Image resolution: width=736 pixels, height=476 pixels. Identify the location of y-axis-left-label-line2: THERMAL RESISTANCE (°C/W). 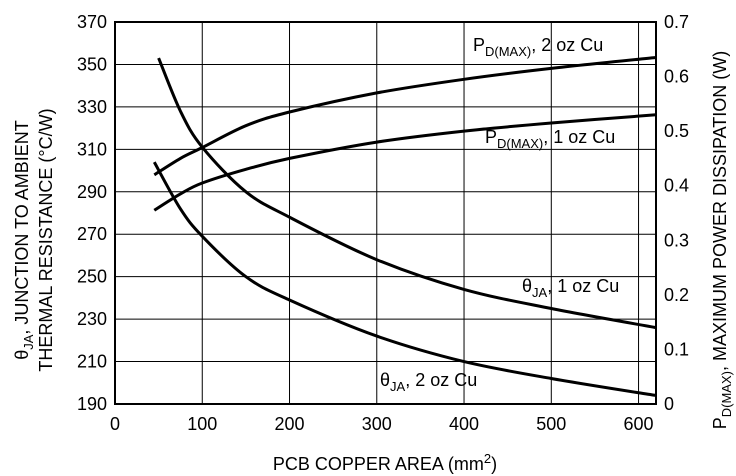
(46, 239).